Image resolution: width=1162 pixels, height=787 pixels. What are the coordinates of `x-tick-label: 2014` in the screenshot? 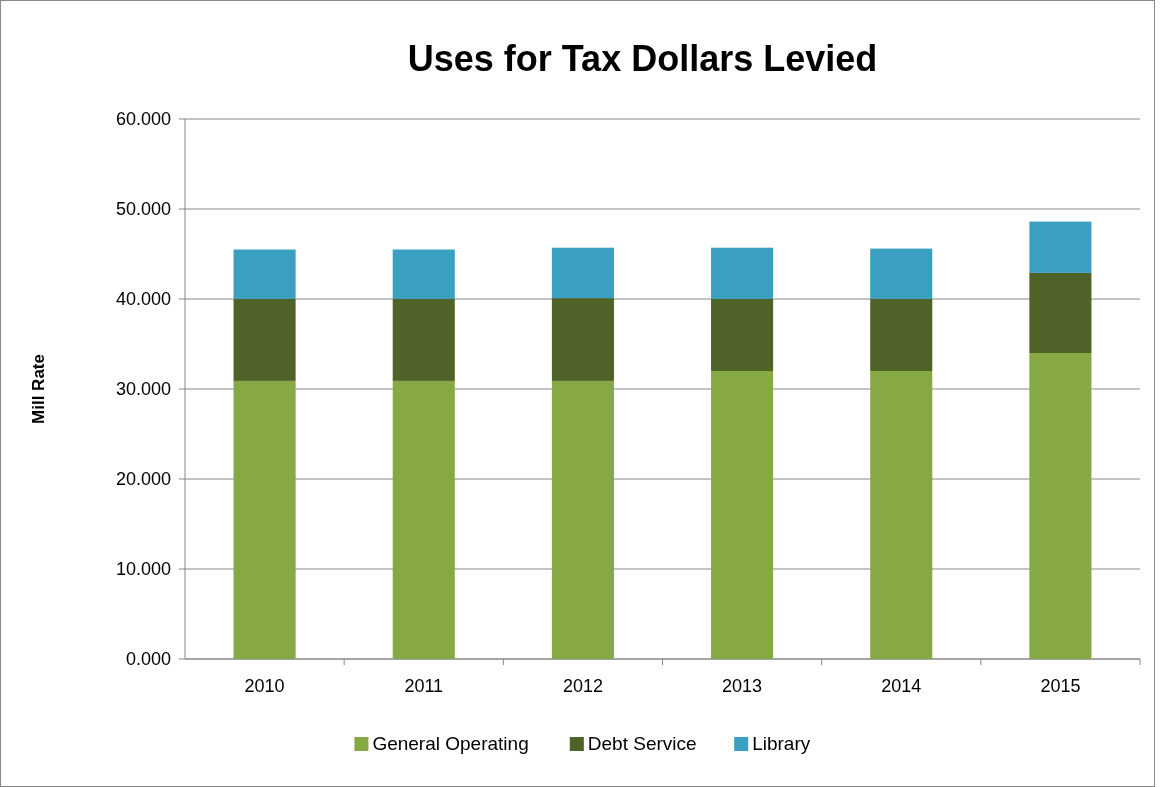 It's located at (901, 686).